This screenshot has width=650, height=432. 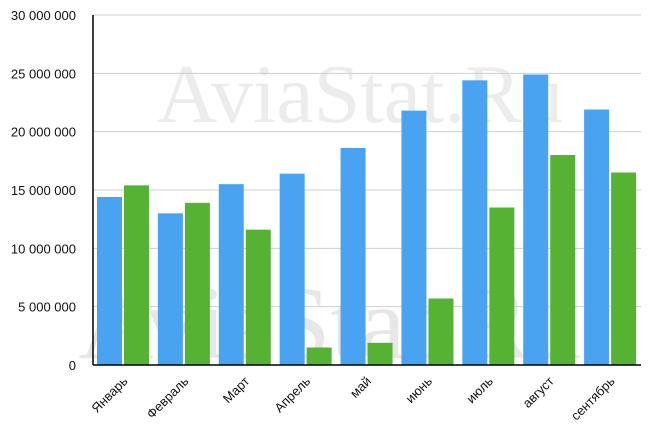 What do you see at coordinates (43, 132) in the screenshot?
I see `y-tick-label: 20 000 000` at bounding box center [43, 132].